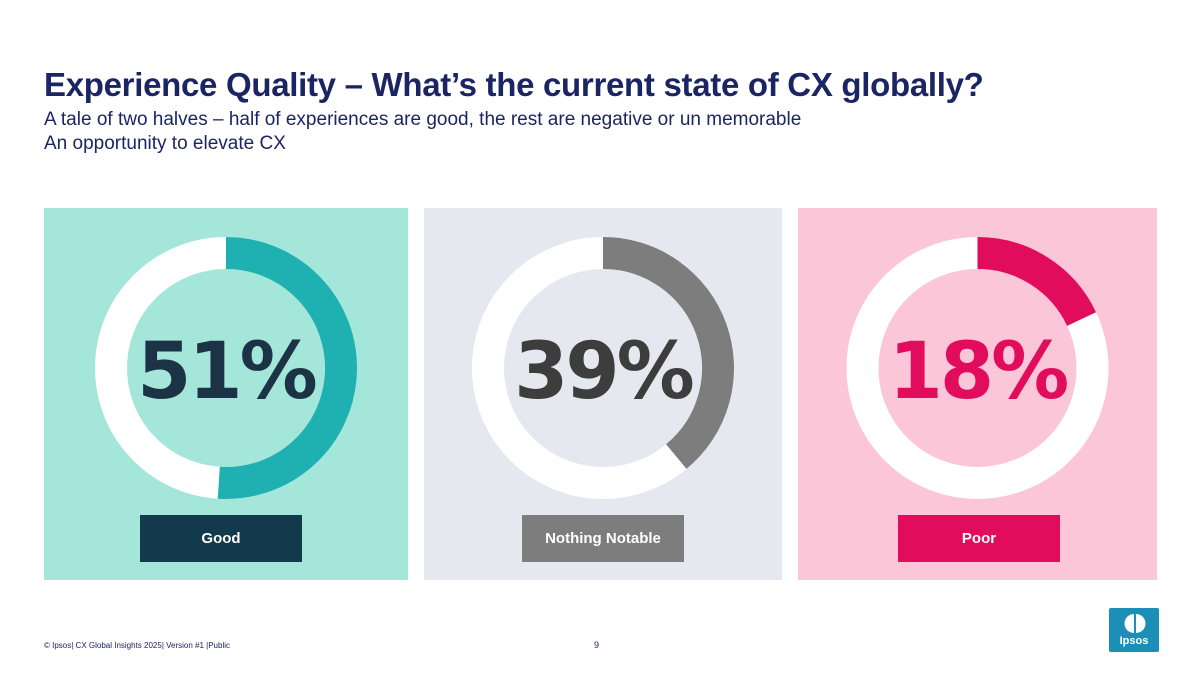  Describe the element at coordinates (603, 538) in the screenshot. I see `label-nothing-notable: Nothing Notable` at that location.